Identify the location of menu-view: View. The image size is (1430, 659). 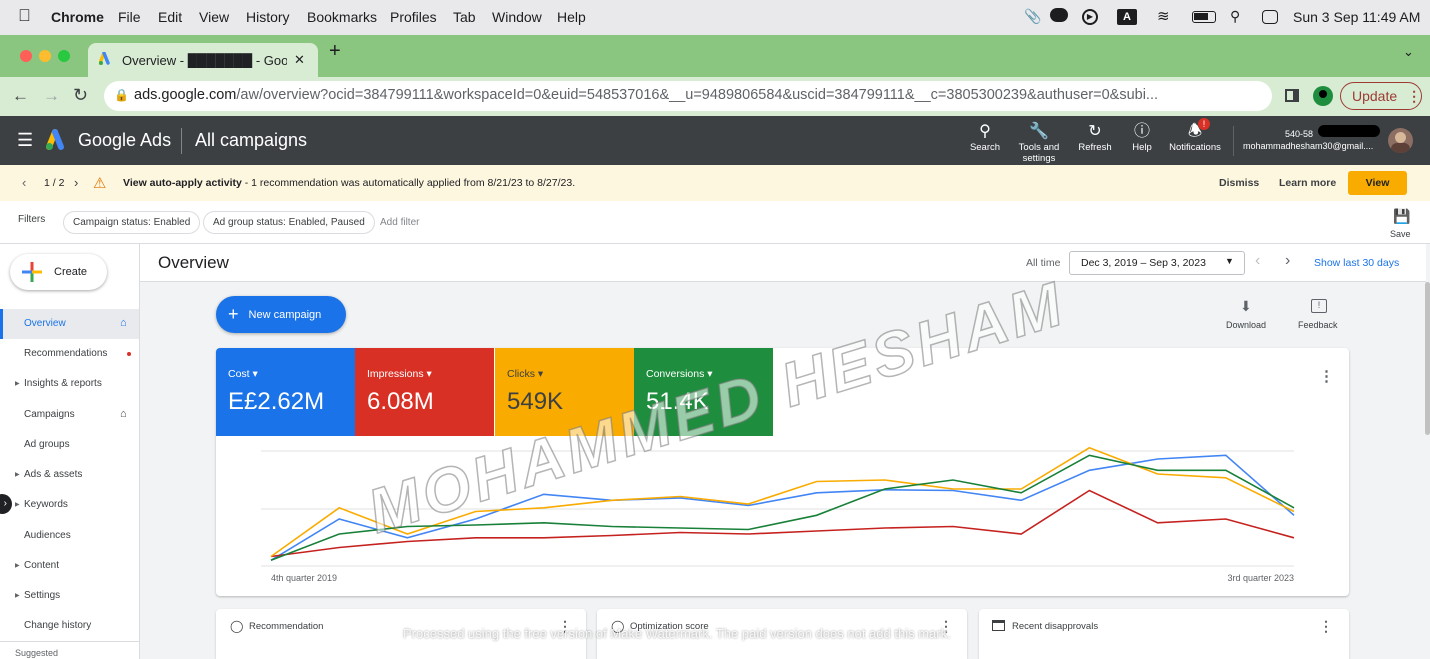
(214, 17).